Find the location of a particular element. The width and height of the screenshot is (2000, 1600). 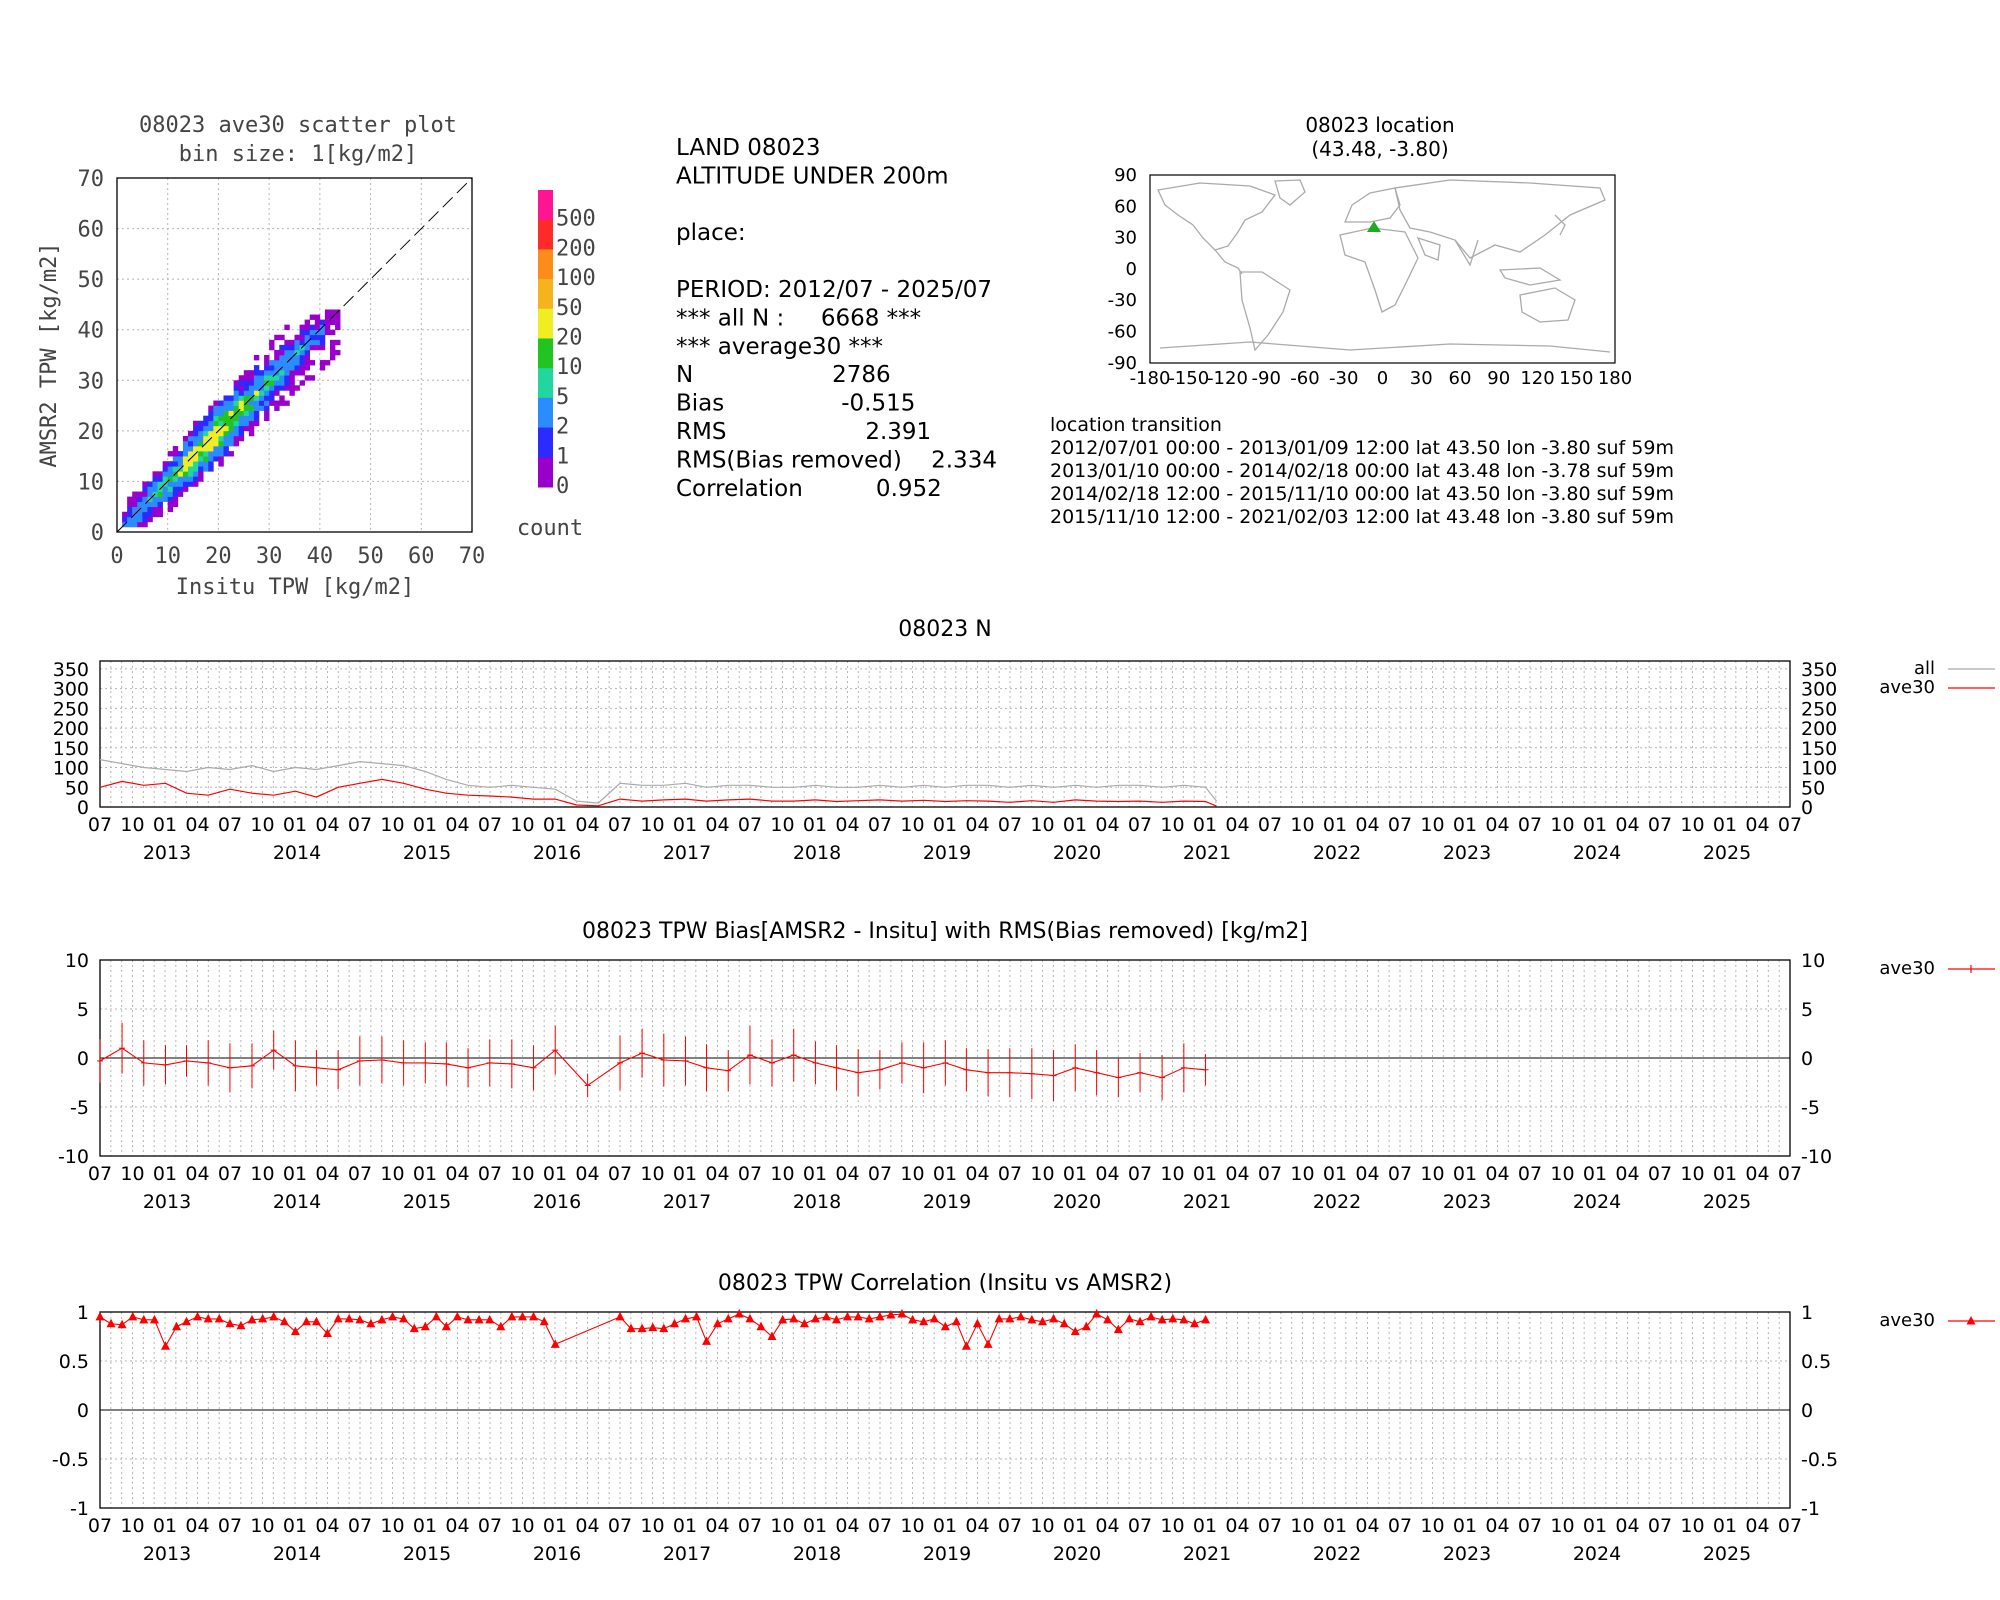

scatter-y-tick-label: 0 is located at coordinates (97, 533).